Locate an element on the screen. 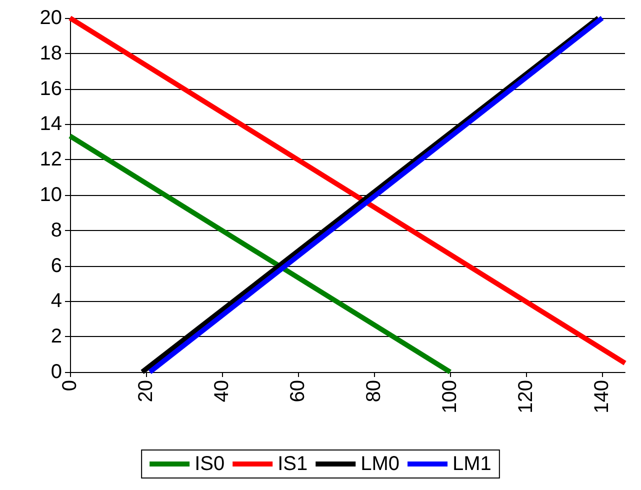  legend-label: LM0 is located at coordinates (380, 464).